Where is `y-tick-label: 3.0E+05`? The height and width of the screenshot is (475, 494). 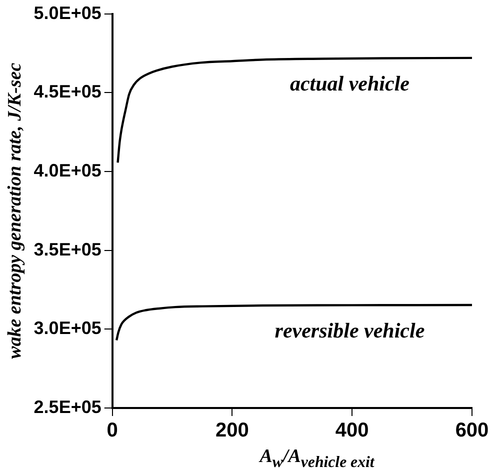 y-tick-label: 3.0E+05 is located at coordinates (68, 328).